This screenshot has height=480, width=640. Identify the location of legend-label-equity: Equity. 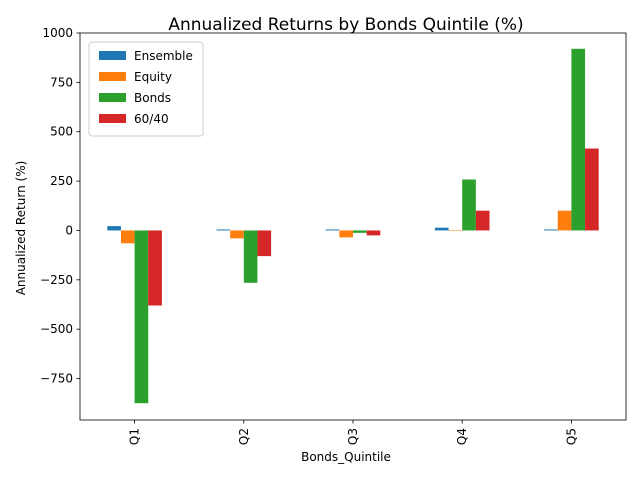
(153, 77).